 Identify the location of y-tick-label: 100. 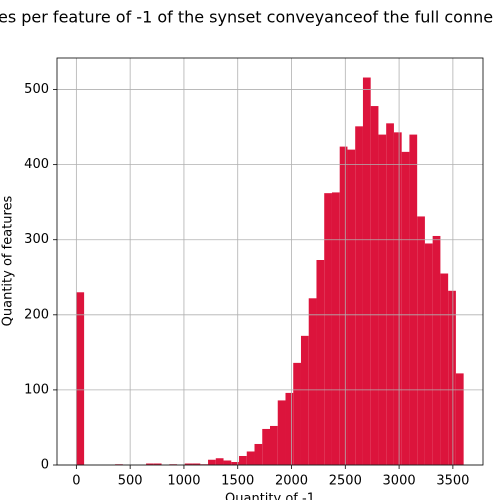
(36, 389).